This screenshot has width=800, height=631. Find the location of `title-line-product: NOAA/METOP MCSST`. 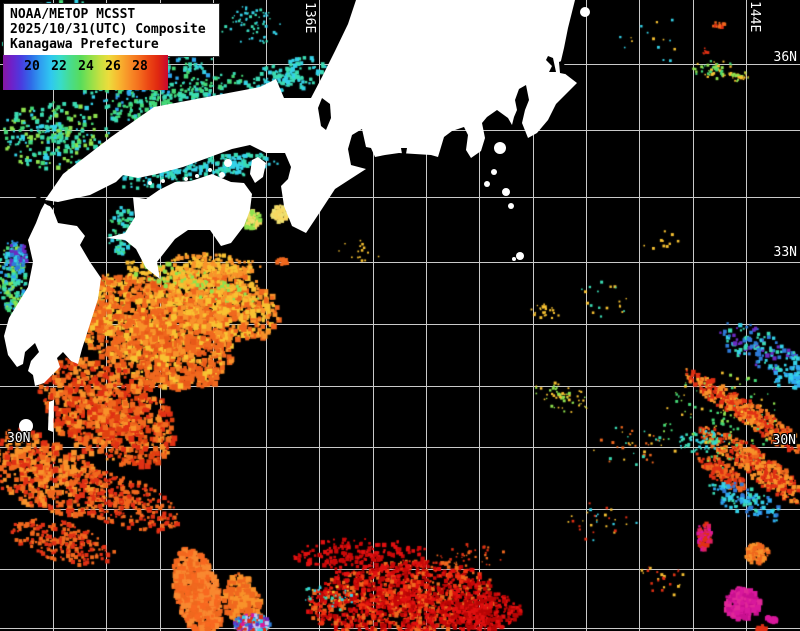

title-line-product: NOAA/METOP MCSST is located at coordinates (73, 14).